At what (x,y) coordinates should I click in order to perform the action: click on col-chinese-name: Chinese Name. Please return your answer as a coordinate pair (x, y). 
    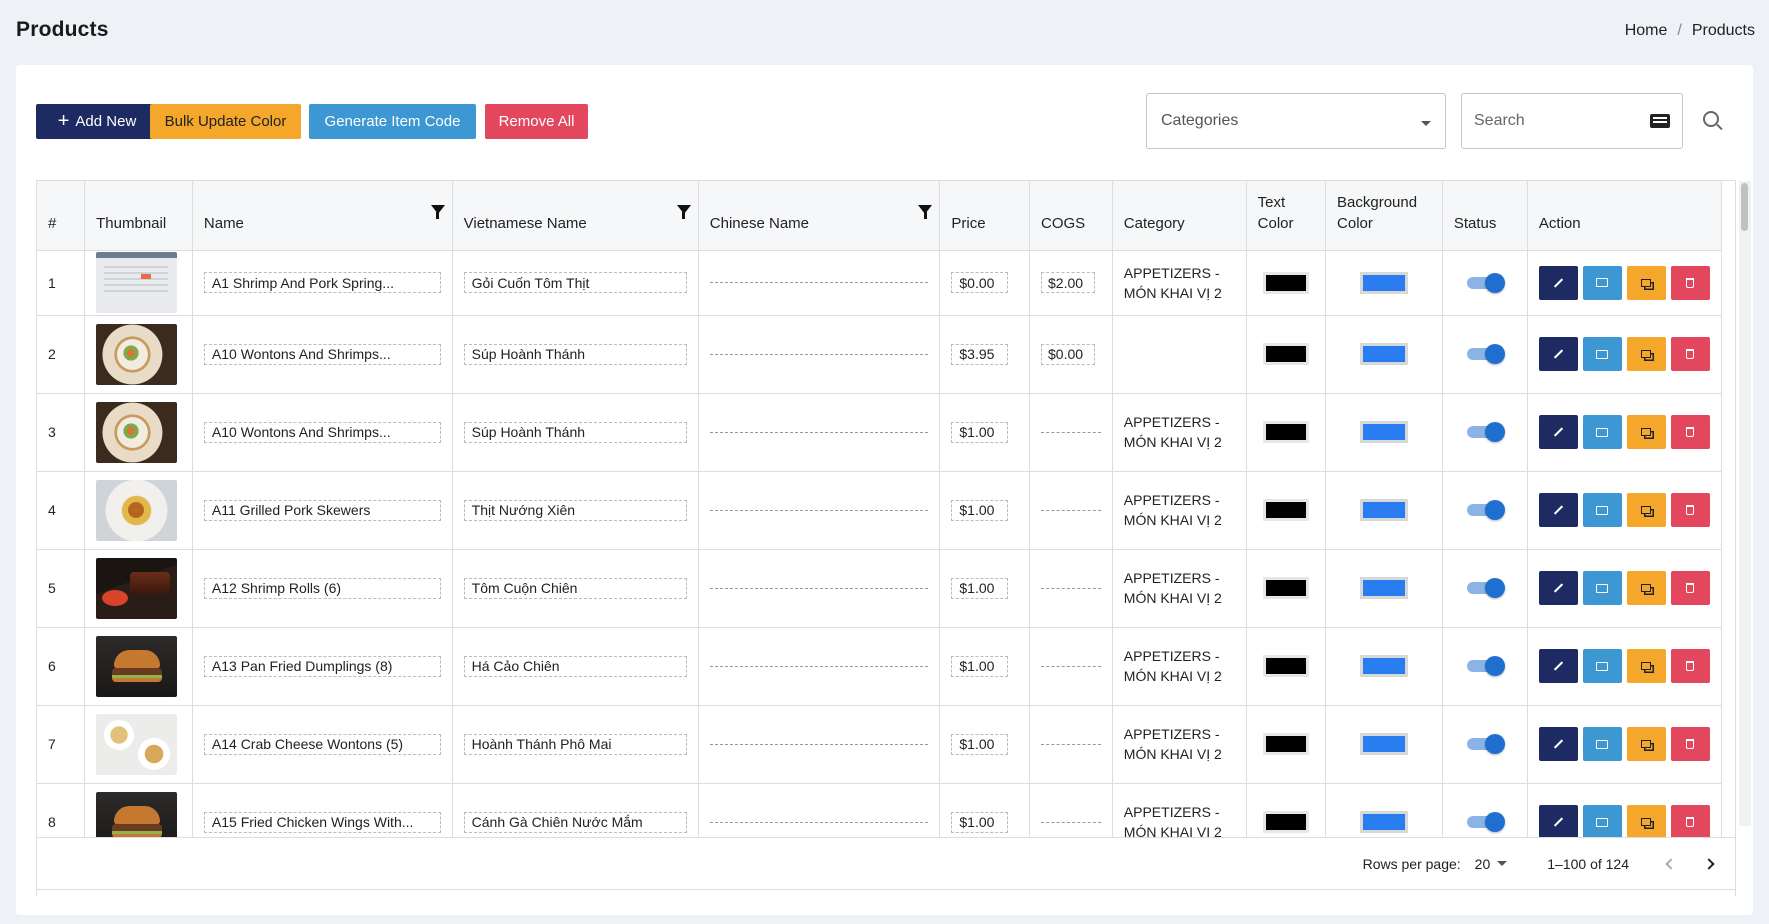
    Looking at the image, I should click on (819, 216).